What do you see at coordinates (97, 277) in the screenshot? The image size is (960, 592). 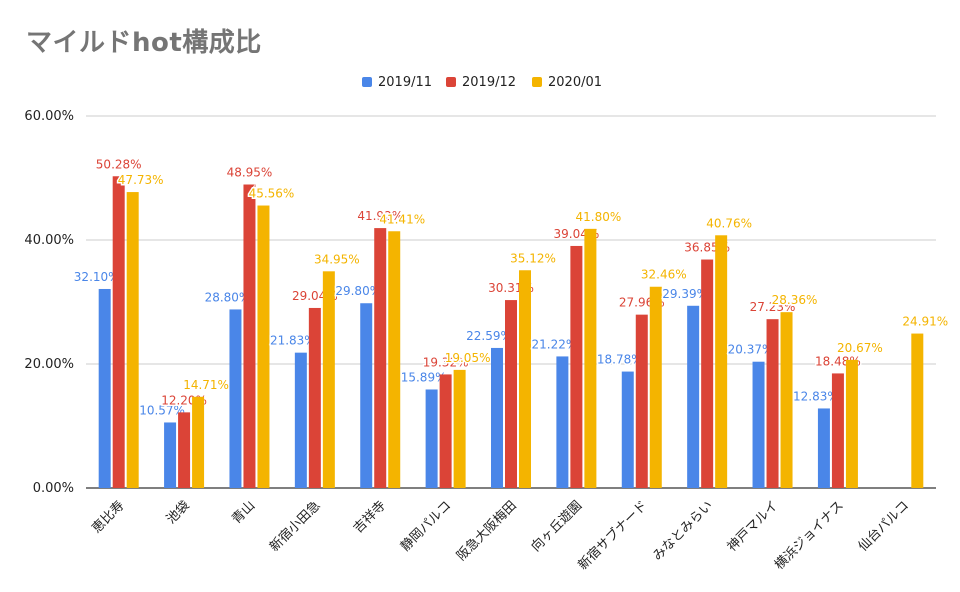 I see `data-label: 32.10%` at bounding box center [97, 277].